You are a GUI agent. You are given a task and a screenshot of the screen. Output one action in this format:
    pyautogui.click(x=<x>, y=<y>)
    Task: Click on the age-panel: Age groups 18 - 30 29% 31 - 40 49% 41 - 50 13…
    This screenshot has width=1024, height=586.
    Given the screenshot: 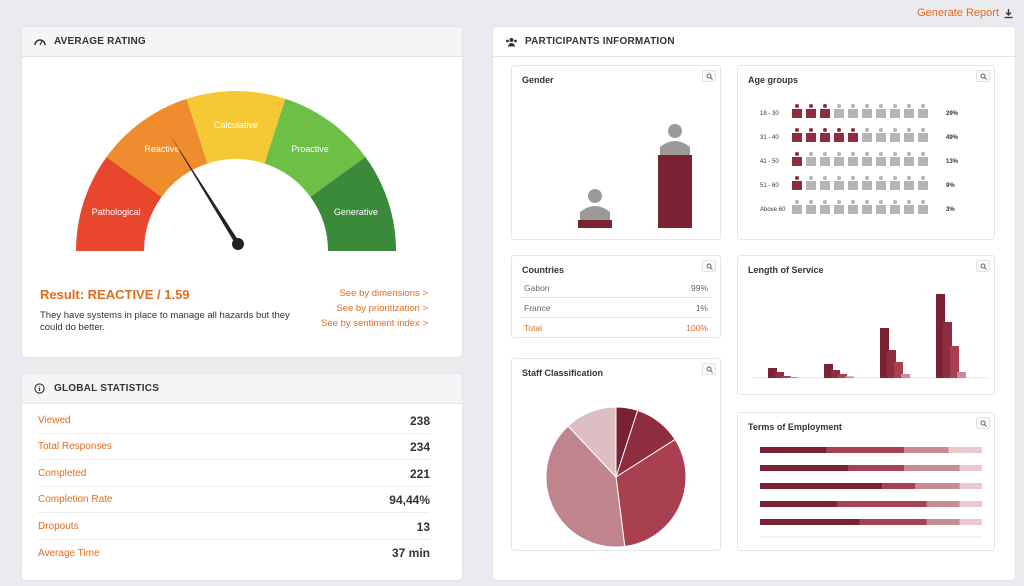 What is the action you would take?
    pyautogui.click(x=866, y=152)
    